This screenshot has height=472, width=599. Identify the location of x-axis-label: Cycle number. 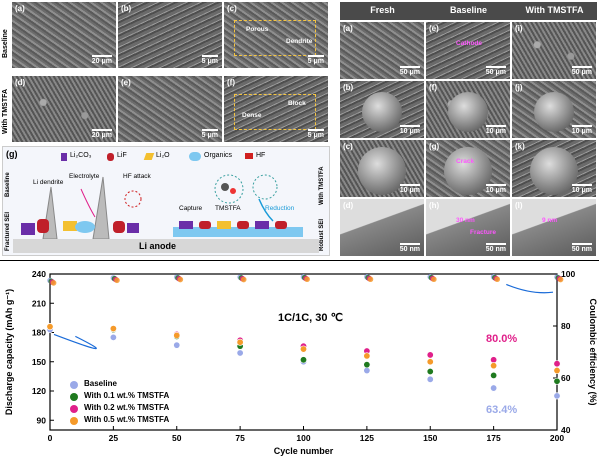
(304, 451).